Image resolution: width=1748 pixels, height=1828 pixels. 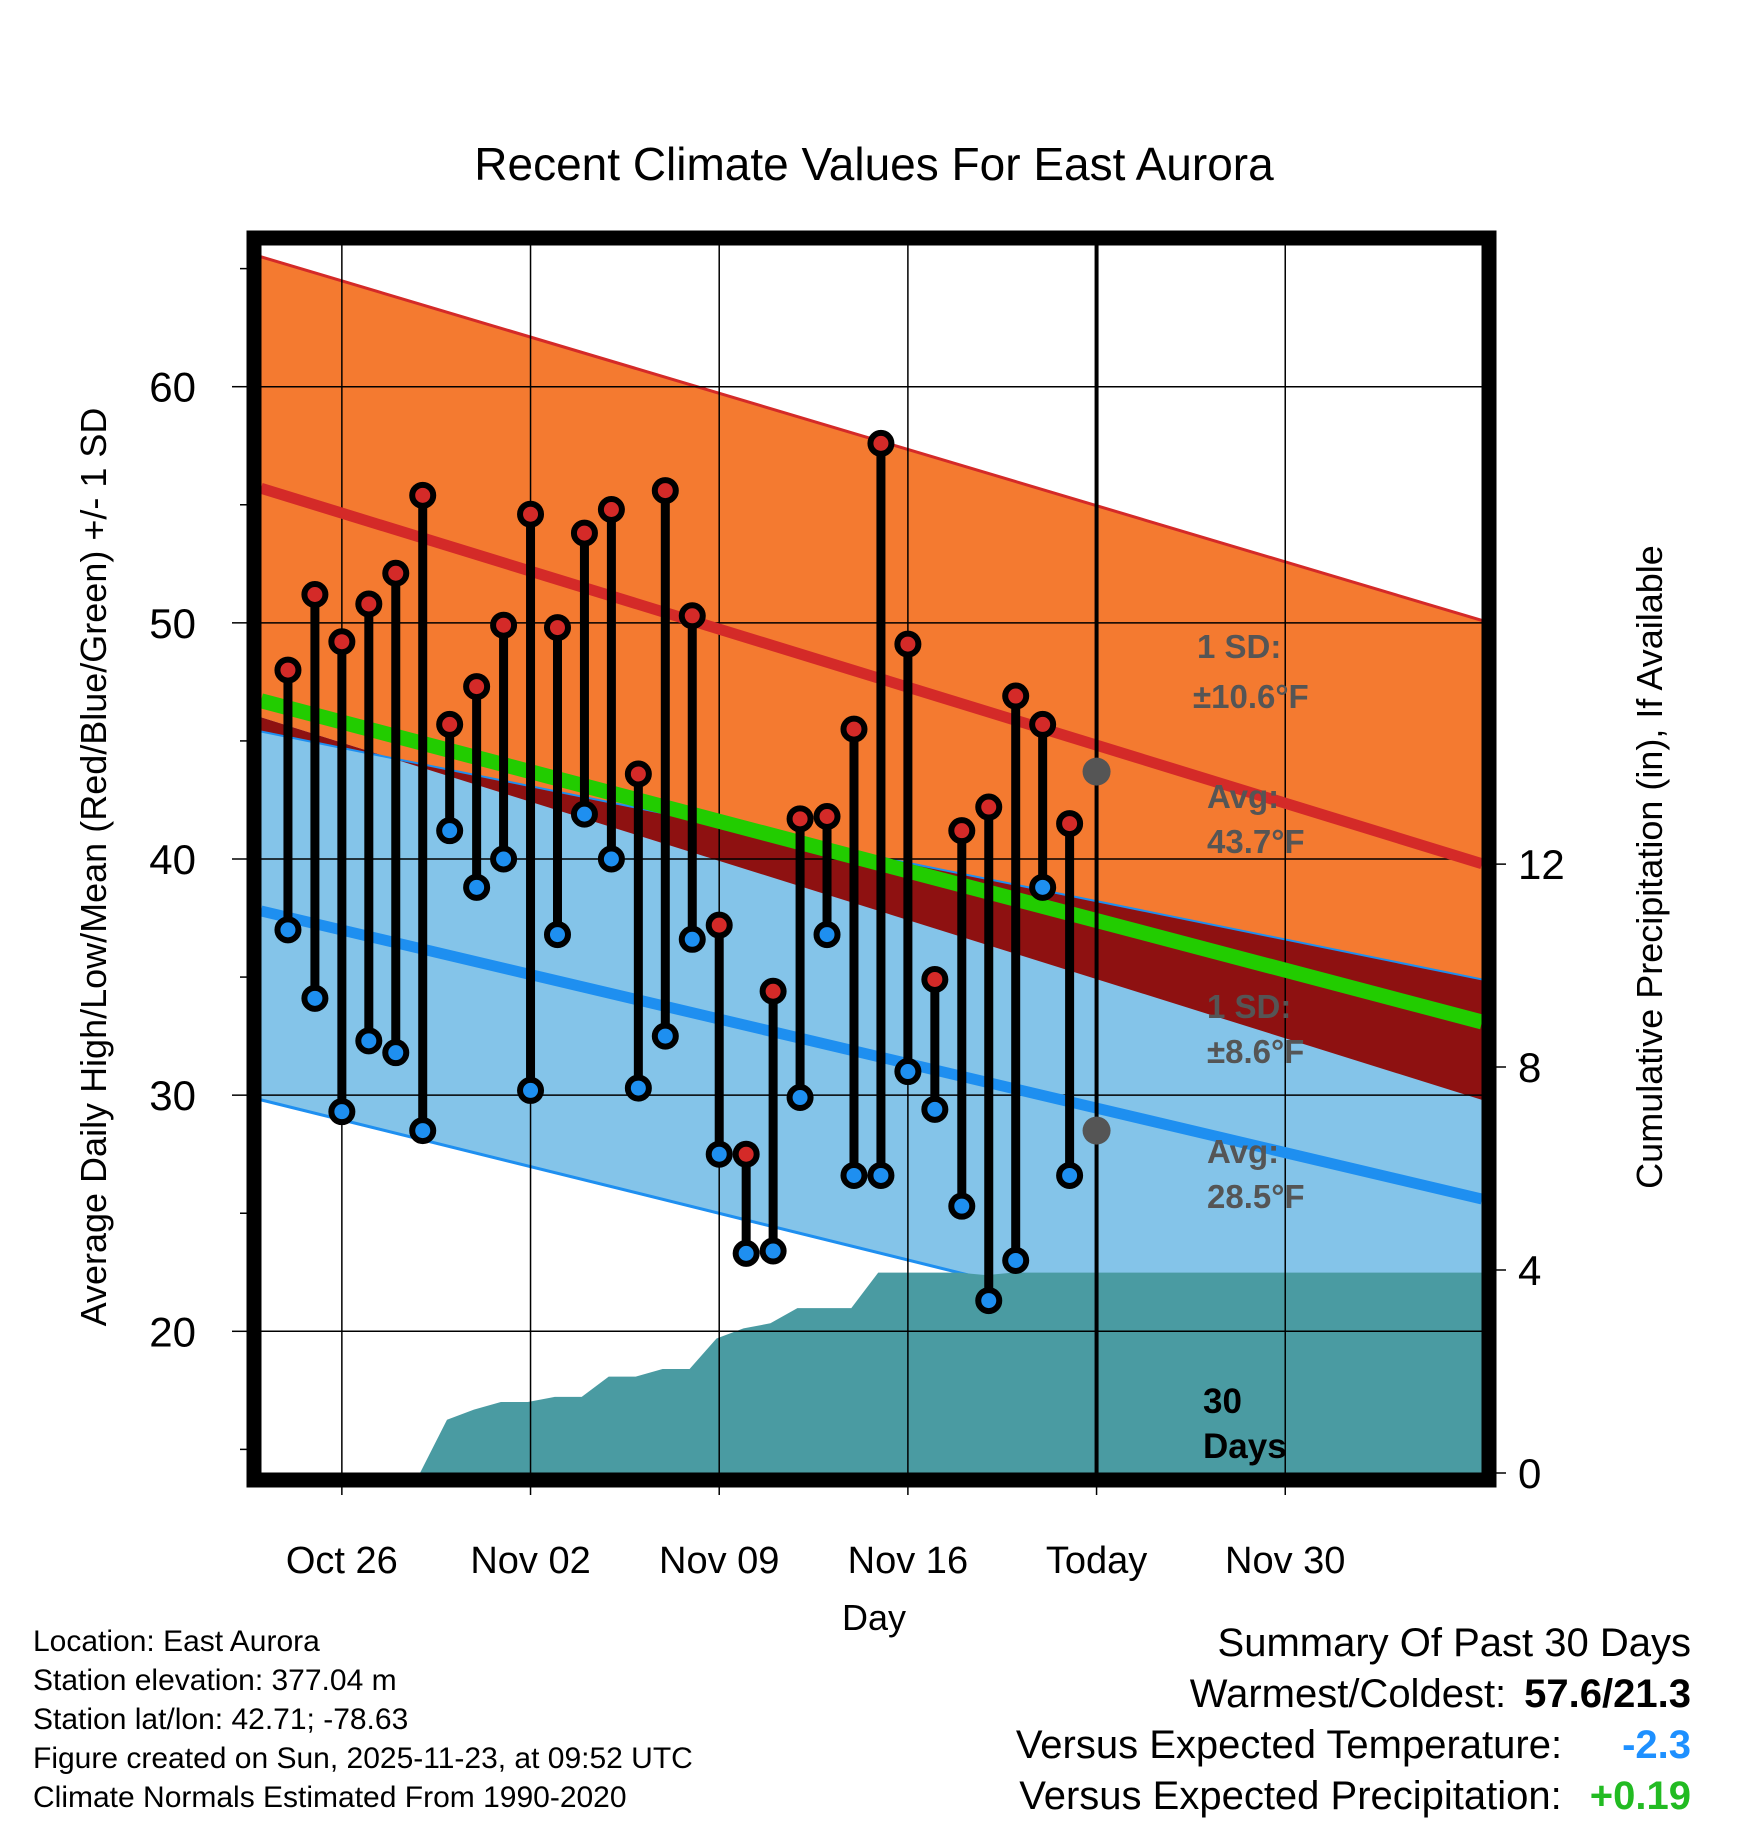 What do you see at coordinates (1529, 1473) in the screenshot?
I see `right-tick-label: 0` at bounding box center [1529, 1473].